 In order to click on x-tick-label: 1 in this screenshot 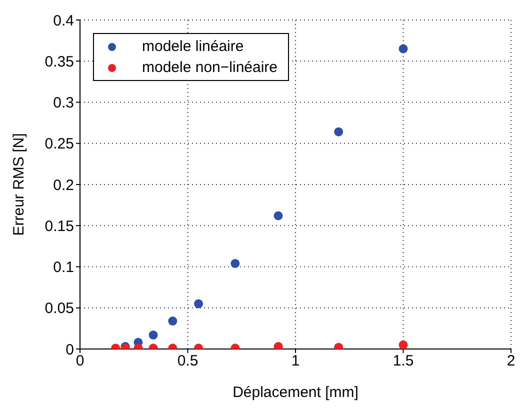, I will do `click(295, 361)`.